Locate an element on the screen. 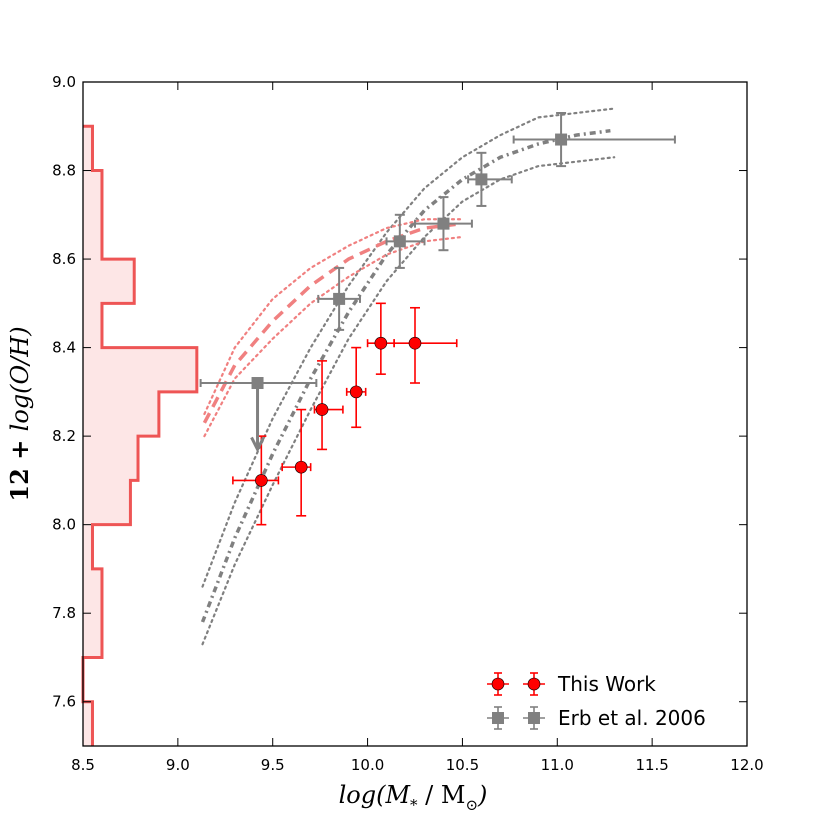 Image resolution: width=830 pixels, height=830 pixels. legend-item-erb-2006: Erb et al. 2006 is located at coordinates (596, 718).